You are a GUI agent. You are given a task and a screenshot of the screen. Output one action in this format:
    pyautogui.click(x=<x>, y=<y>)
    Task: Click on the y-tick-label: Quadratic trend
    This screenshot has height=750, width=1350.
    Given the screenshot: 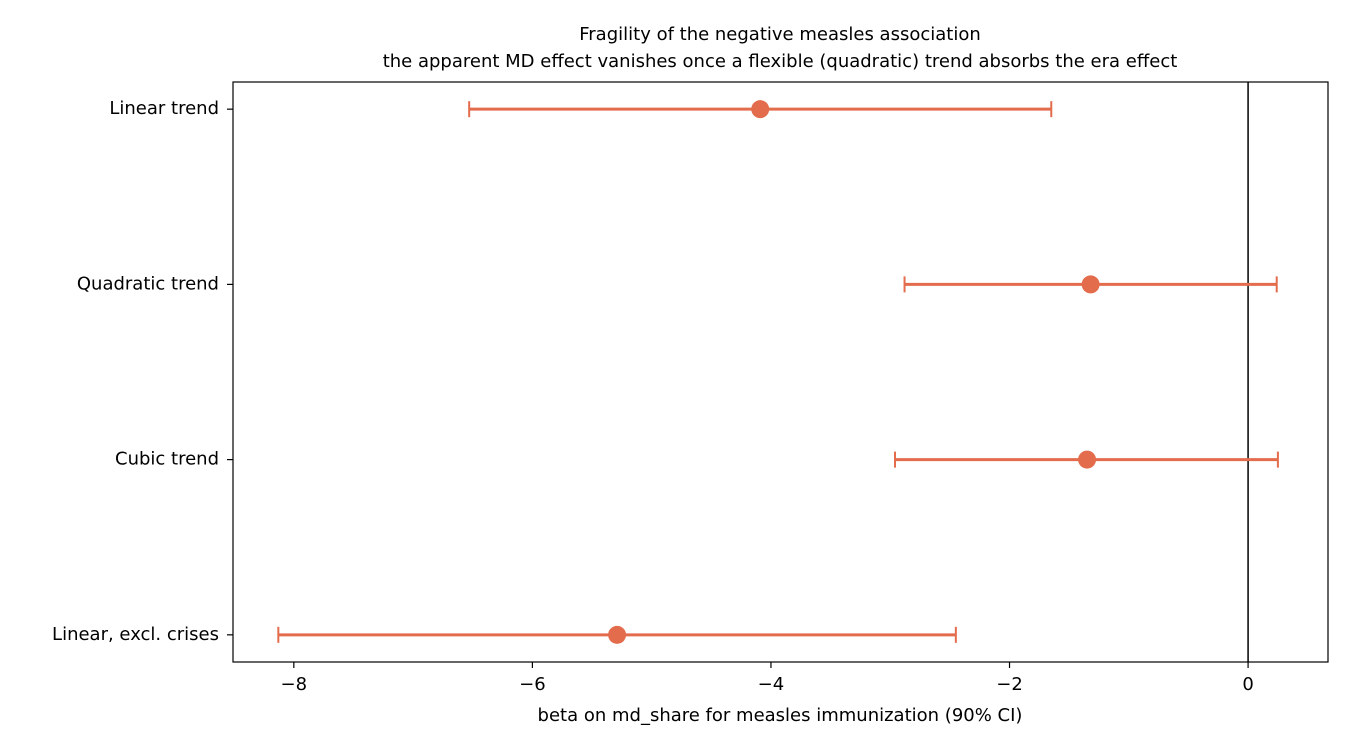 What is the action you would take?
    pyautogui.click(x=148, y=283)
    